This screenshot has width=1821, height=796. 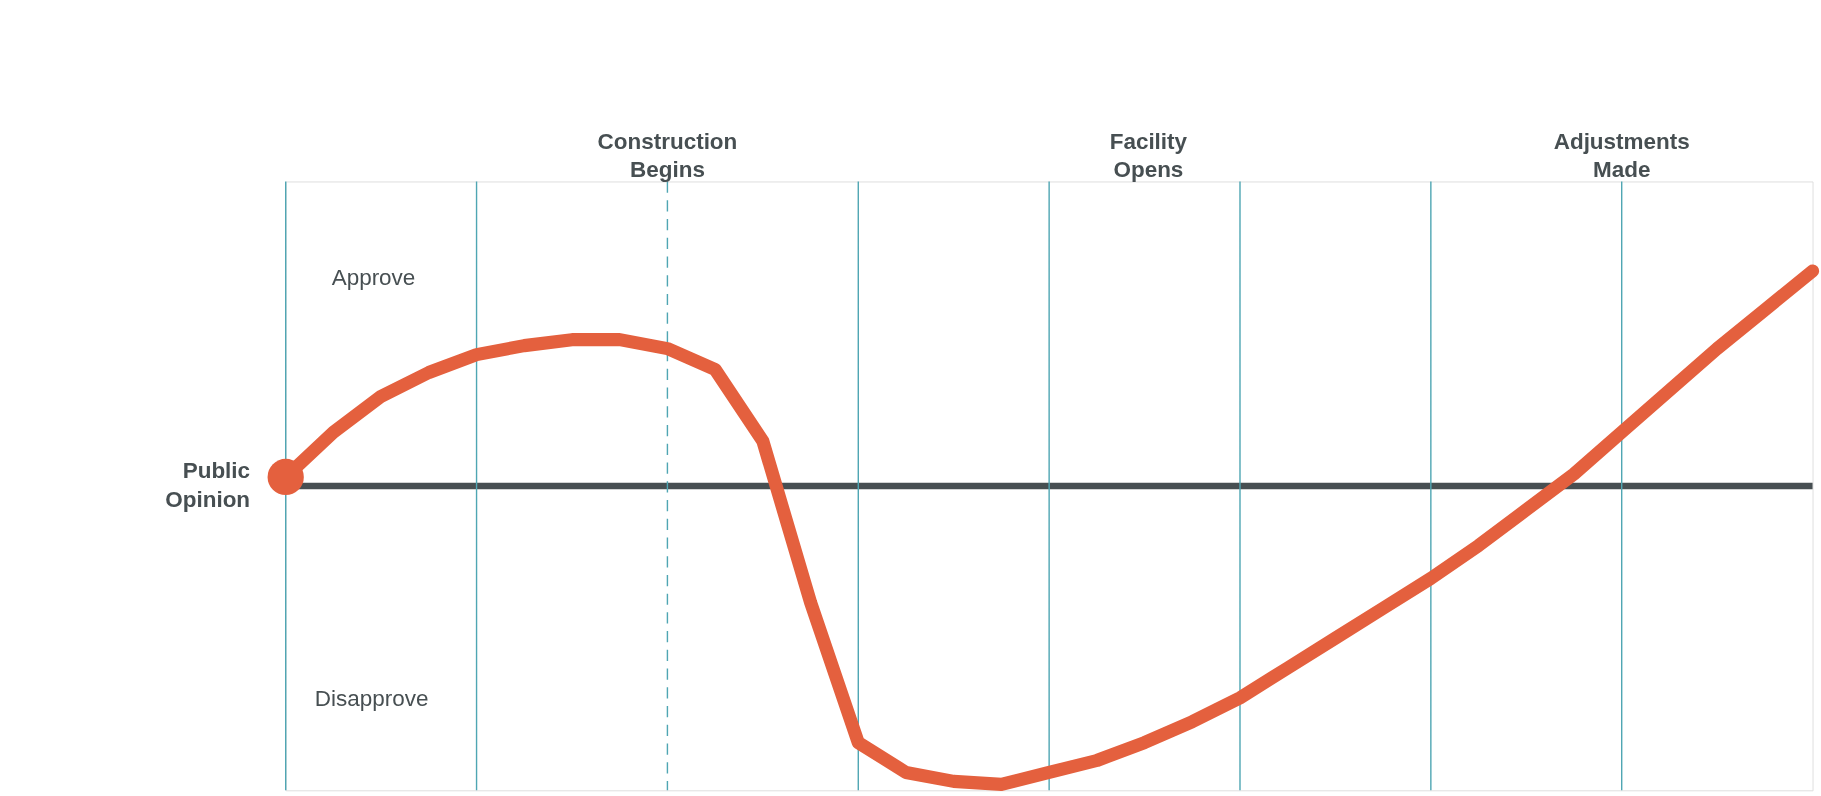 I want to click on text: Facility Opens, so click(x=1148, y=155).